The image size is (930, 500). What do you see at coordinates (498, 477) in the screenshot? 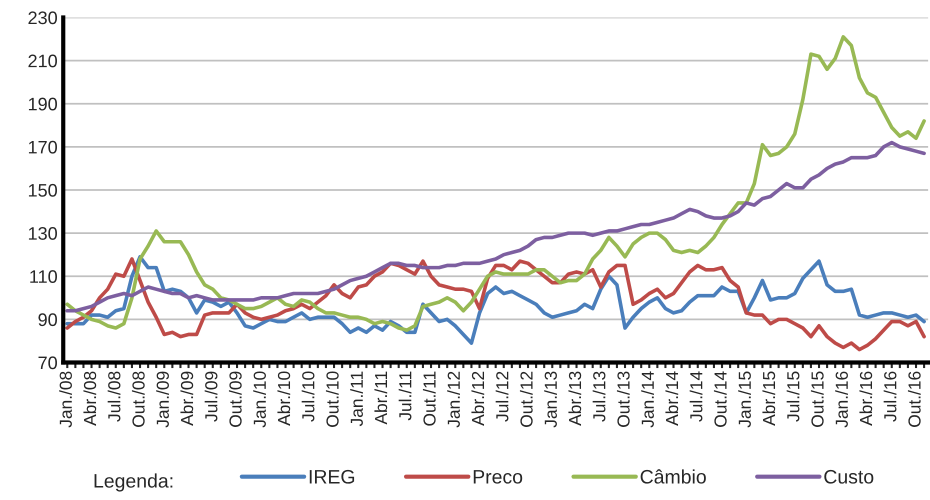
I see `legend-label: Preco` at bounding box center [498, 477].